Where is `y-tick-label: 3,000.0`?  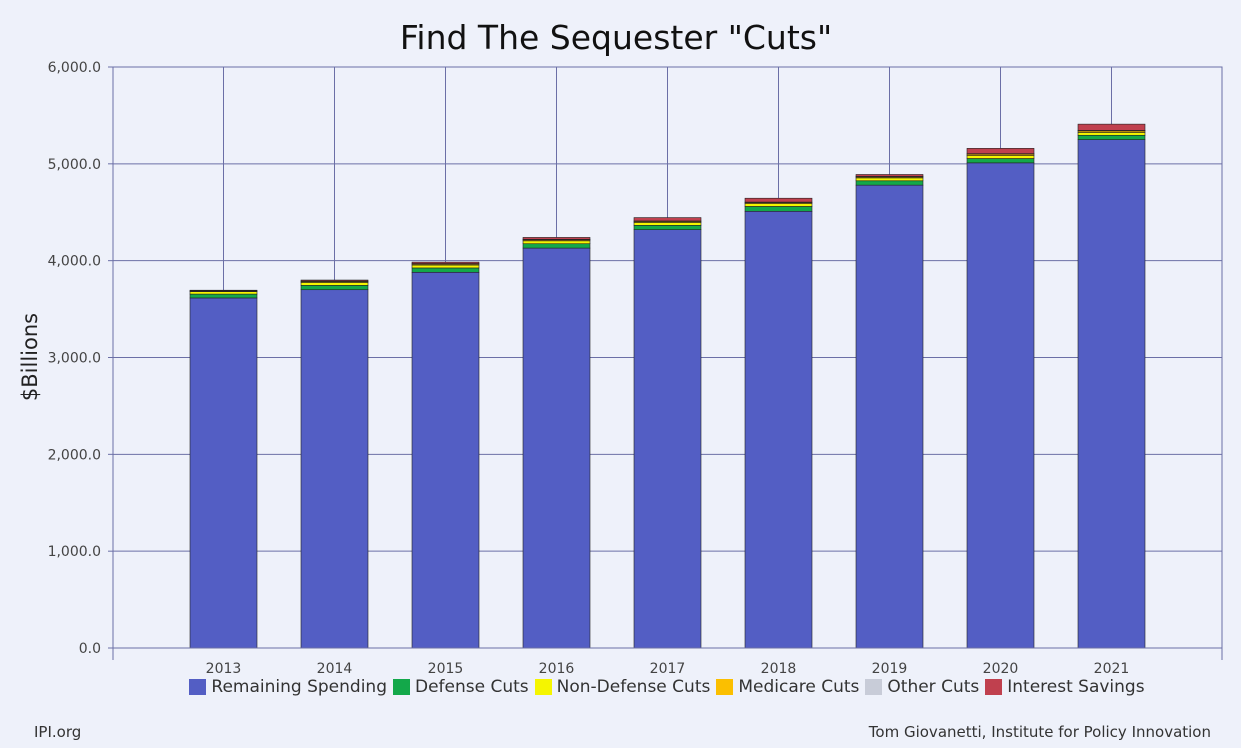 y-tick-label: 3,000.0 is located at coordinates (74, 359).